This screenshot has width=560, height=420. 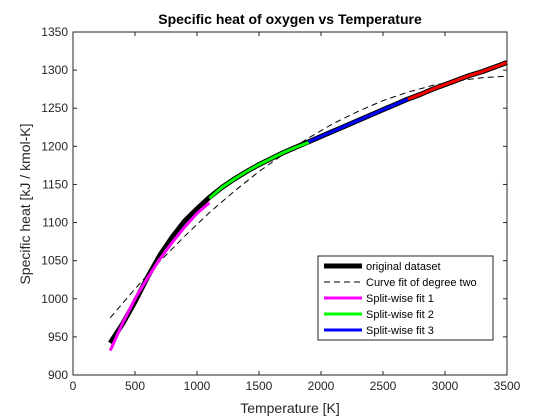 I want to click on legend-label: Split-wise fit 1, so click(x=400, y=299).